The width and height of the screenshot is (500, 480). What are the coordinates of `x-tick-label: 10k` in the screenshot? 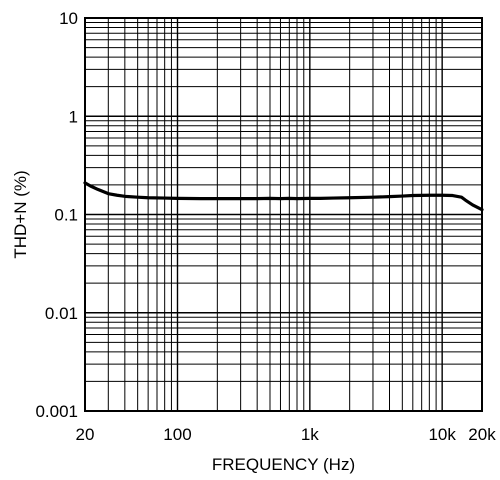 It's located at (442, 434).